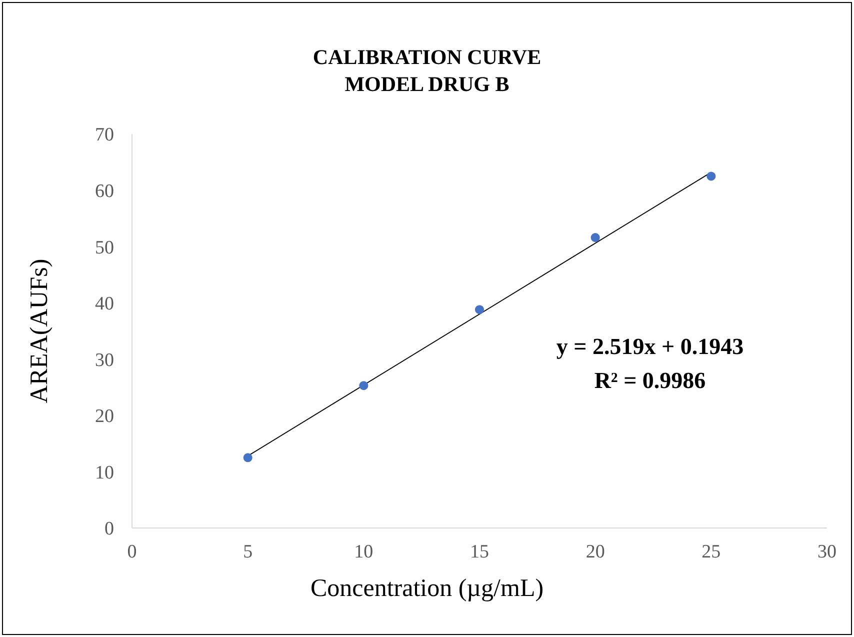 Image resolution: width=854 pixels, height=637 pixels. Describe the element at coordinates (39, 332) in the screenshot. I see `y-axis-title: AREA(AUFs)` at that location.